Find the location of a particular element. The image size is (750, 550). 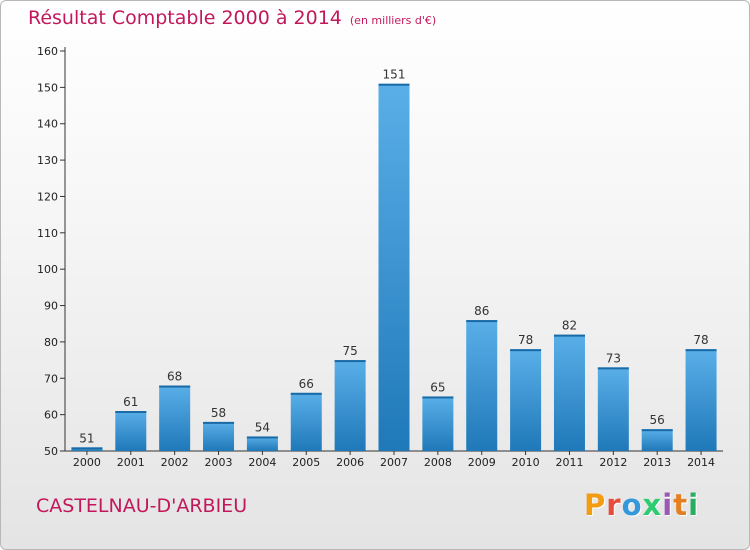

chart-unit: (en milliers d'€) is located at coordinates (393, 20).